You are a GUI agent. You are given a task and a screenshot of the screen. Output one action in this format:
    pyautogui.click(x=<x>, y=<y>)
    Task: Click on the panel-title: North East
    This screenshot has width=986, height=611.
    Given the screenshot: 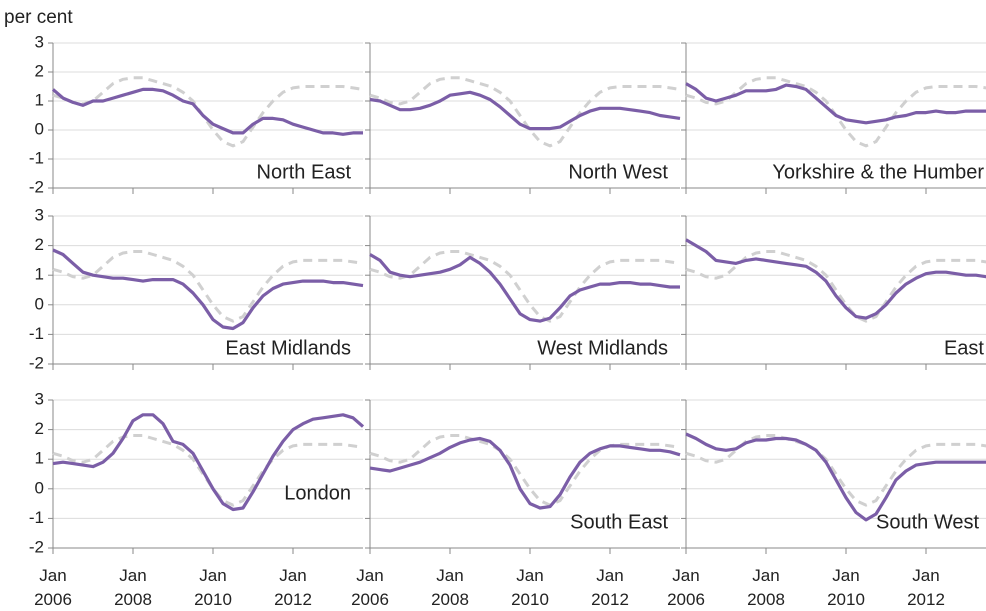 What is the action you would take?
    pyautogui.click(x=304, y=172)
    